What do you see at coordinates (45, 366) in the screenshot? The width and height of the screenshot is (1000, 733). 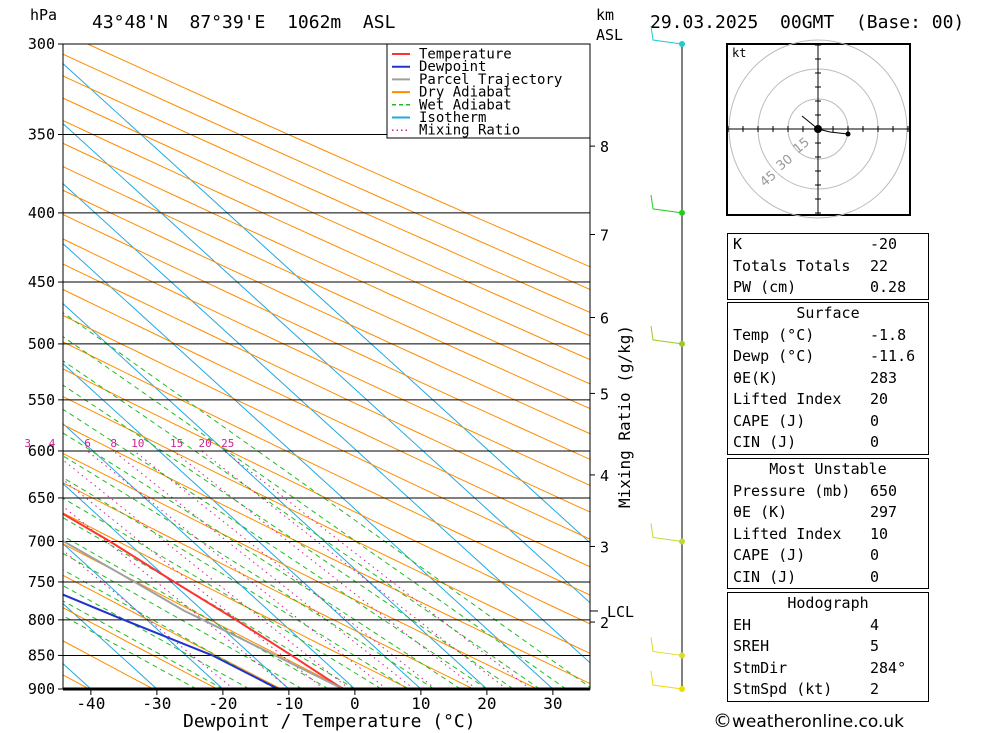 I see `pressure-axis: 300 350 400 450 500 550 600 650 700 750 800 850 900` at bounding box center [45, 366].